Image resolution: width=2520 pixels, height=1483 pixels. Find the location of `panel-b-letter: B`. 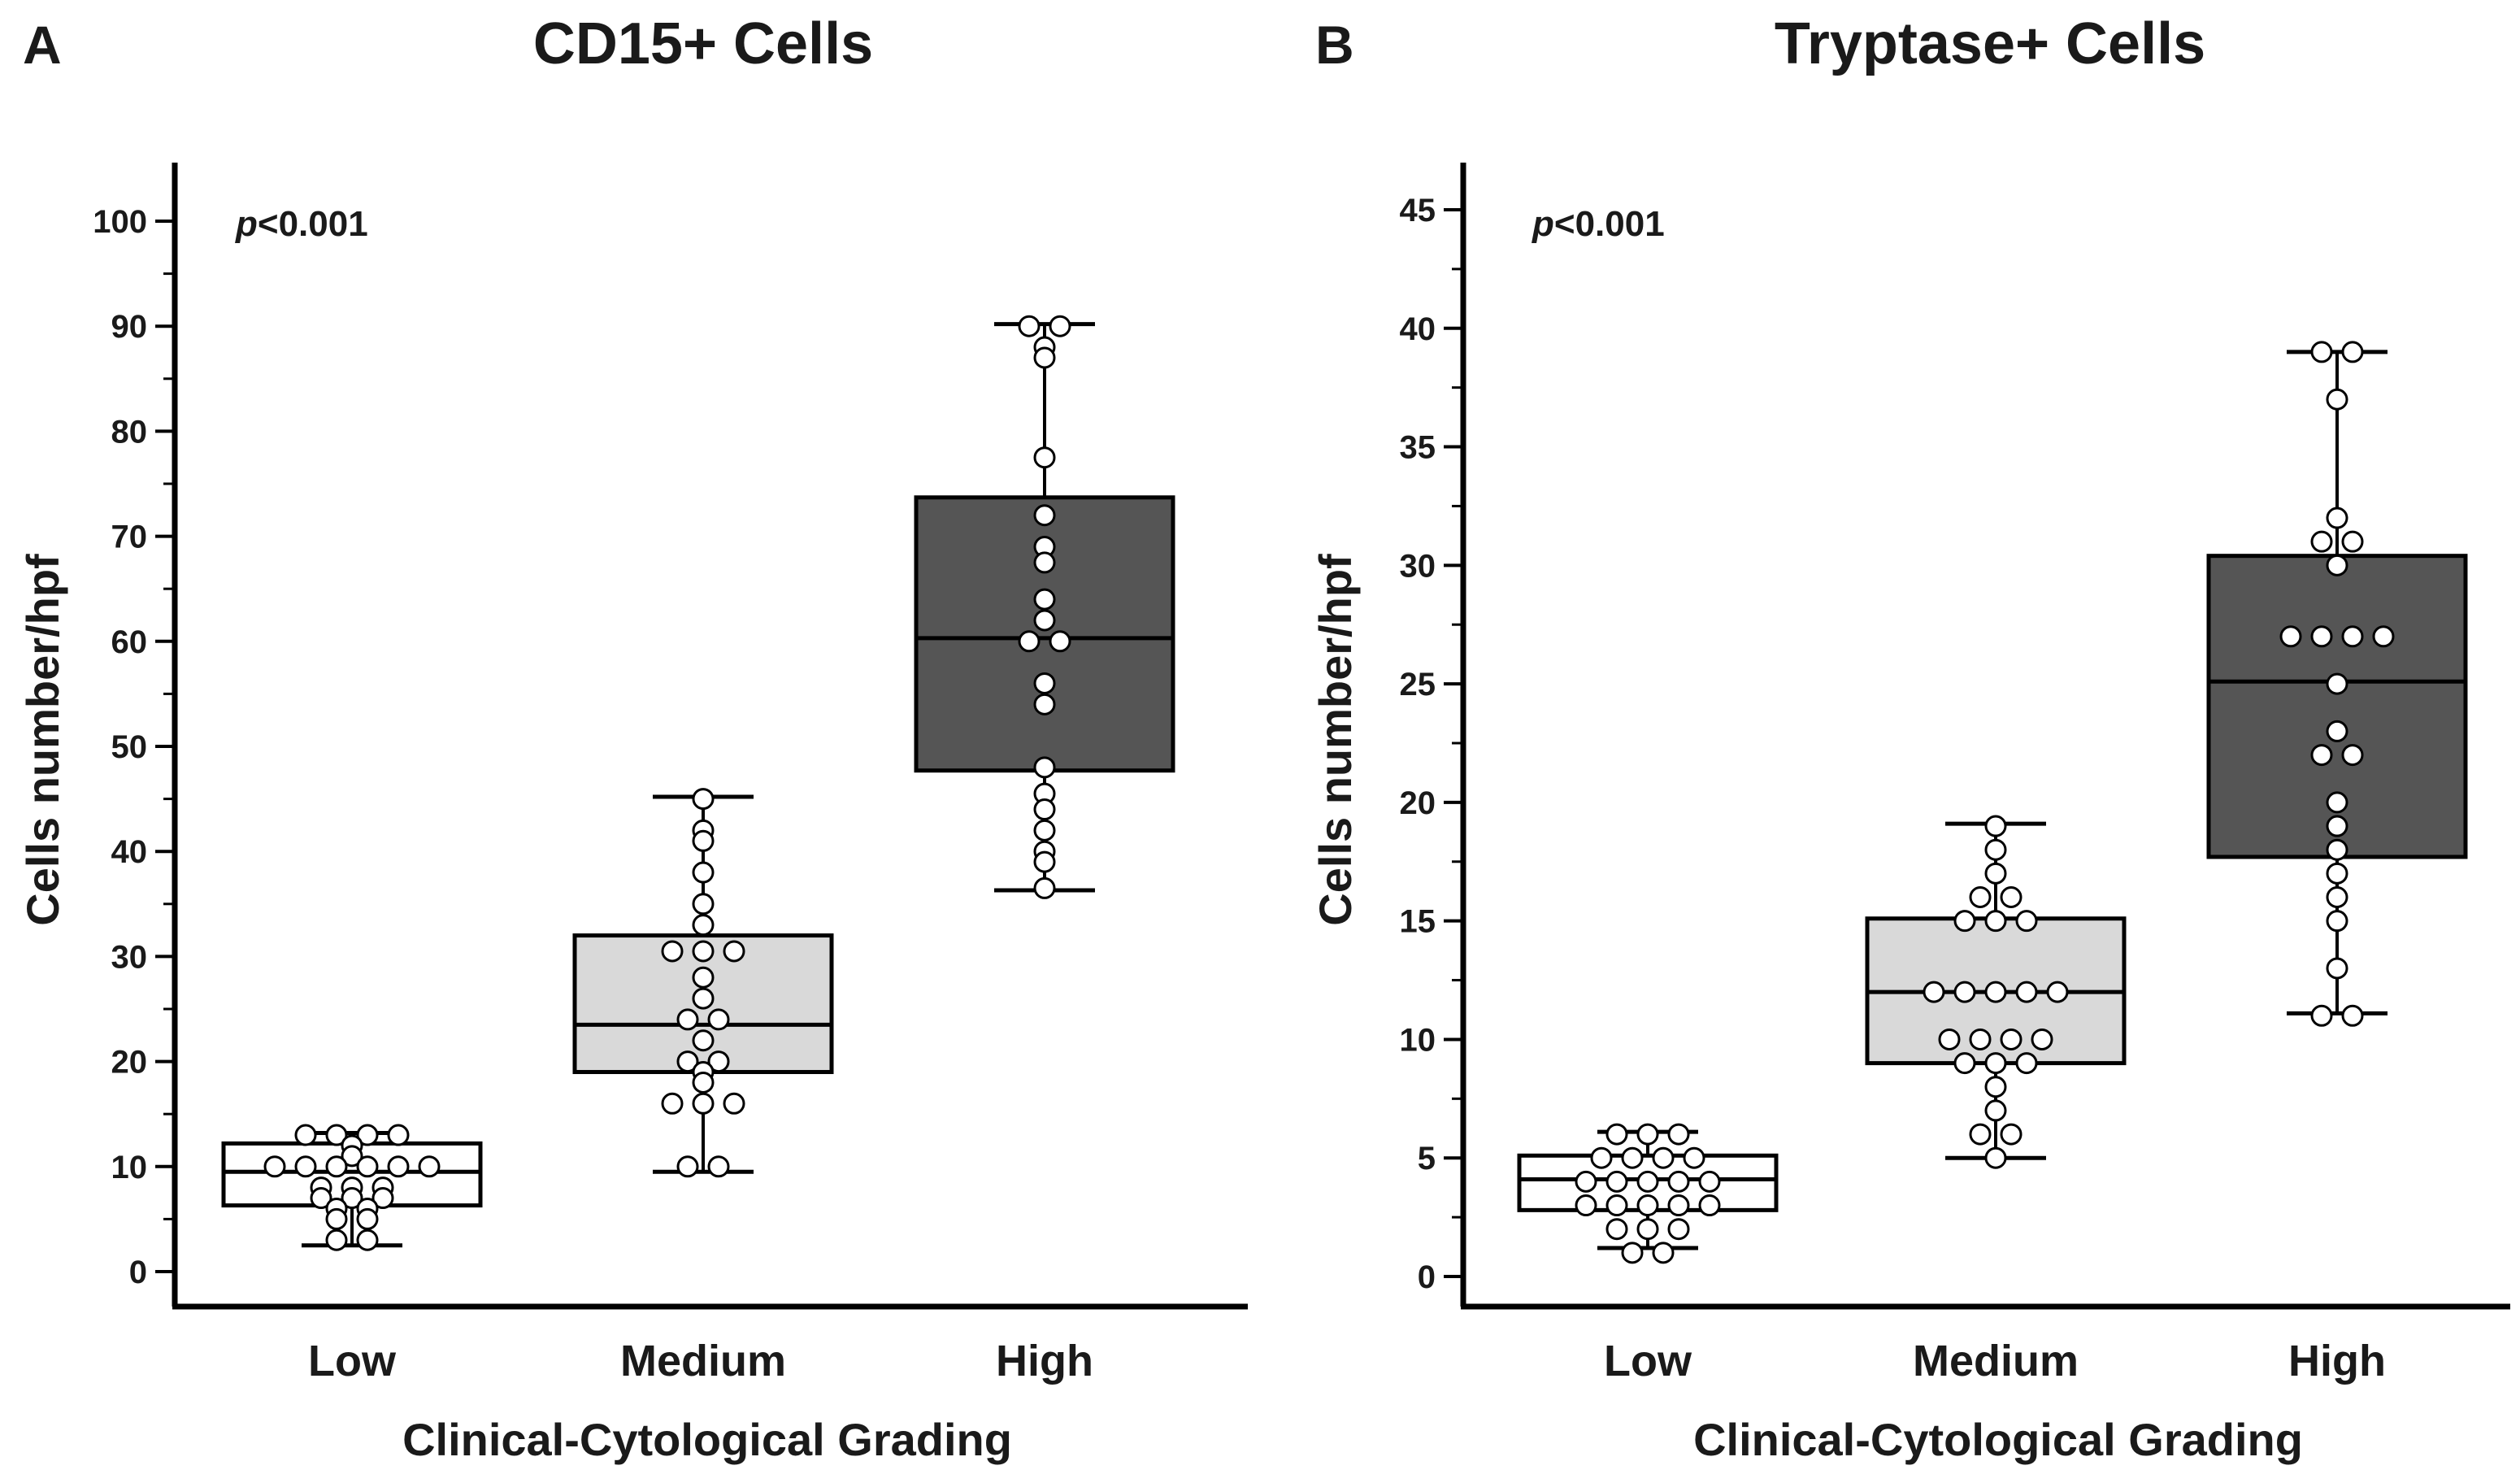

panel-b-letter: B is located at coordinates (1334, 45).